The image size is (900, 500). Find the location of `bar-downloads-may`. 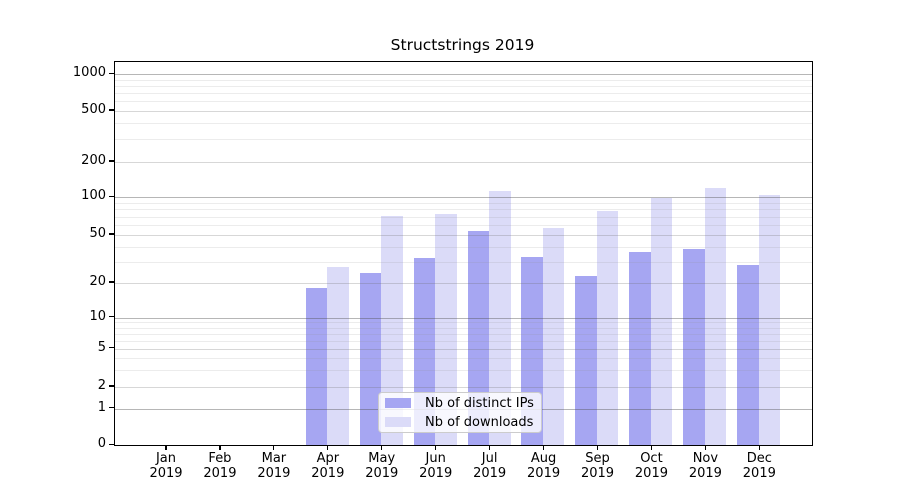

bar-downloads-may is located at coordinates (392, 330).